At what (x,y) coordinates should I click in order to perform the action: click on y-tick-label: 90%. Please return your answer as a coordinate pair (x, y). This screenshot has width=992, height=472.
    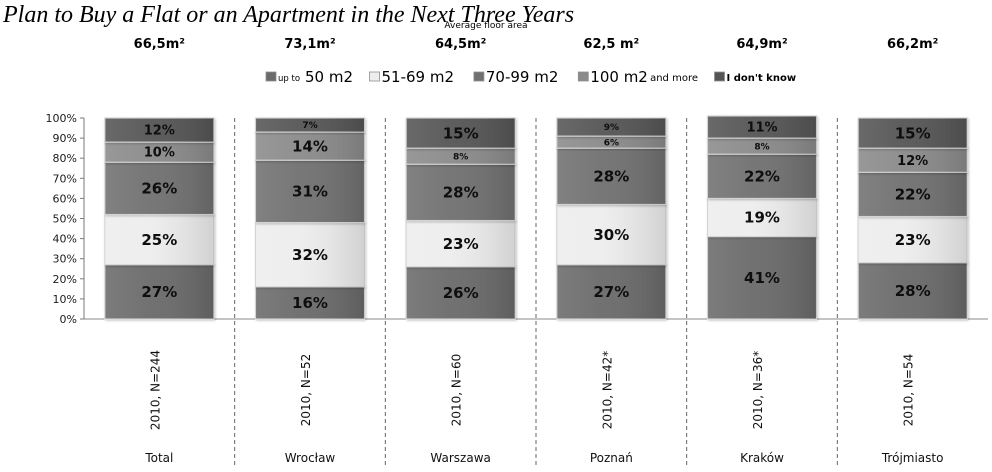
    Looking at the image, I should click on (65, 138).